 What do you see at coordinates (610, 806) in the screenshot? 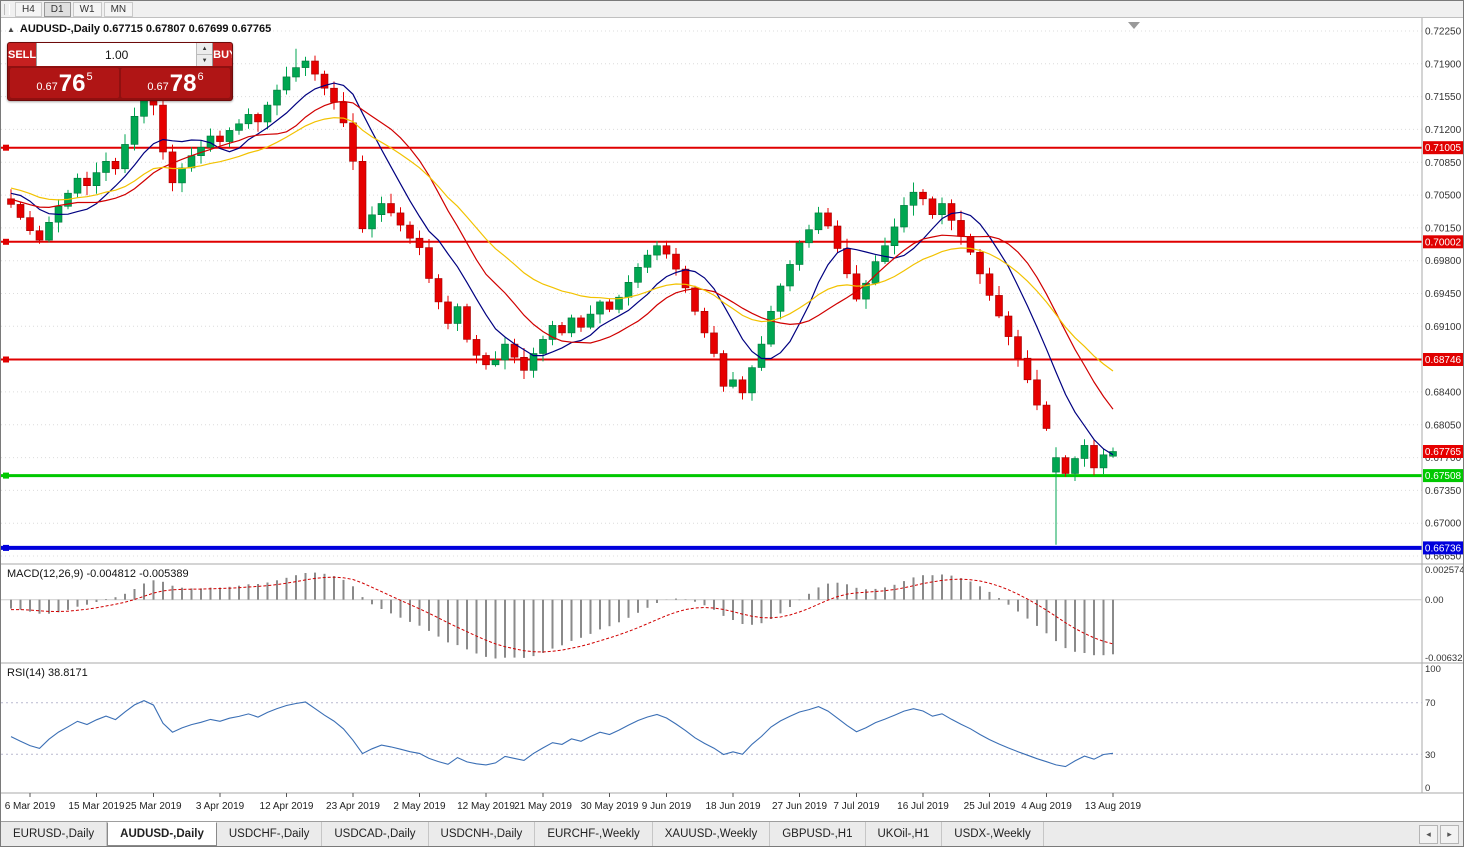
I see `svg-text: 30 May 2019` at bounding box center [610, 806].